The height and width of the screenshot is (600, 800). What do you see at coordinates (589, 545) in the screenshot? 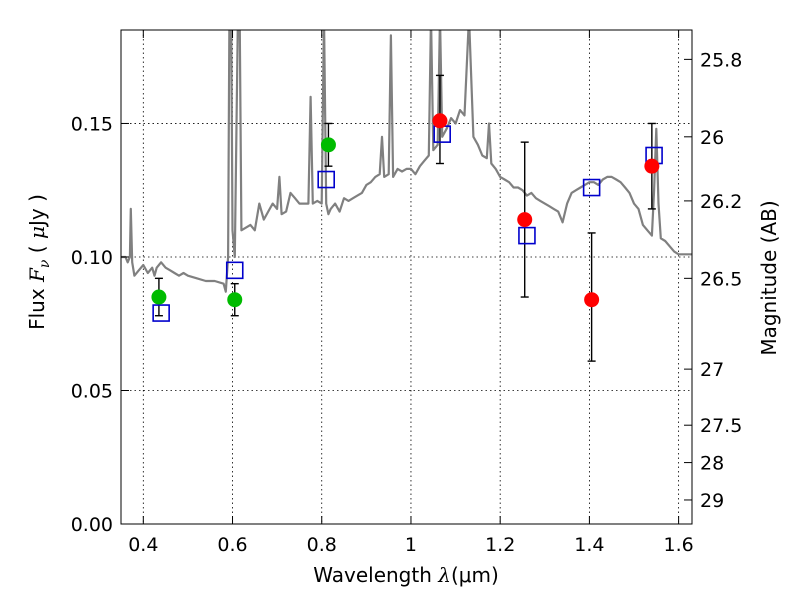
I see `x-tick-label: 1.4` at bounding box center [589, 545].